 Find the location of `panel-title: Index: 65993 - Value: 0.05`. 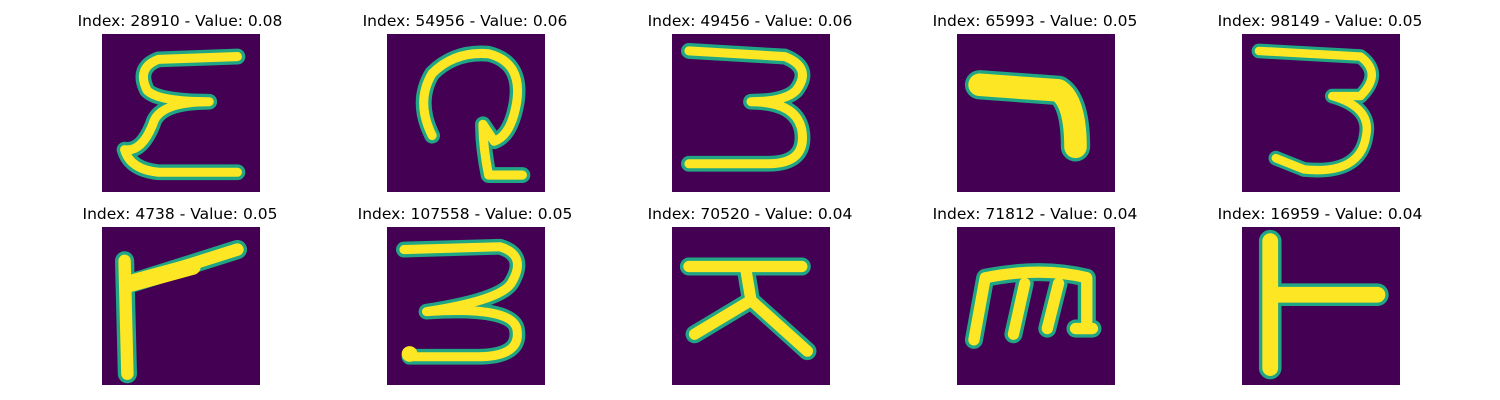

panel-title: Index: 65993 - Value: 0.05 is located at coordinates (1035, 21).